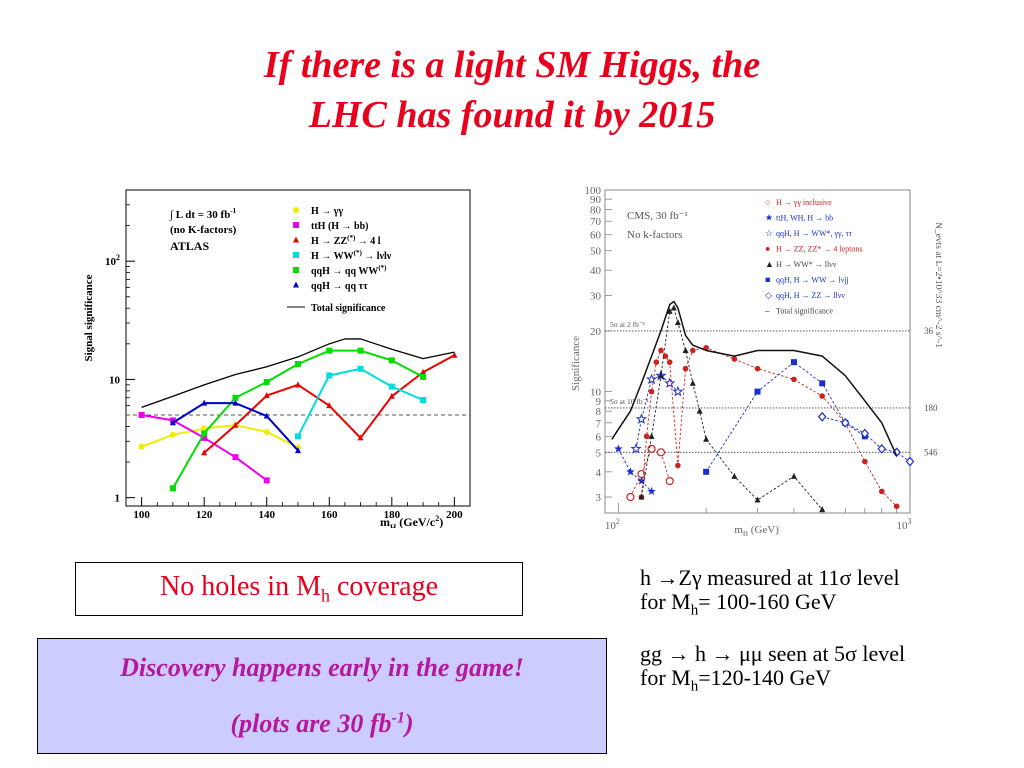 This screenshot has height=768, width=1024. What do you see at coordinates (629, 401) in the screenshot?
I see `cms-reference-label: 5σ at 10 fb⁻¹` at bounding box center [629, 401].